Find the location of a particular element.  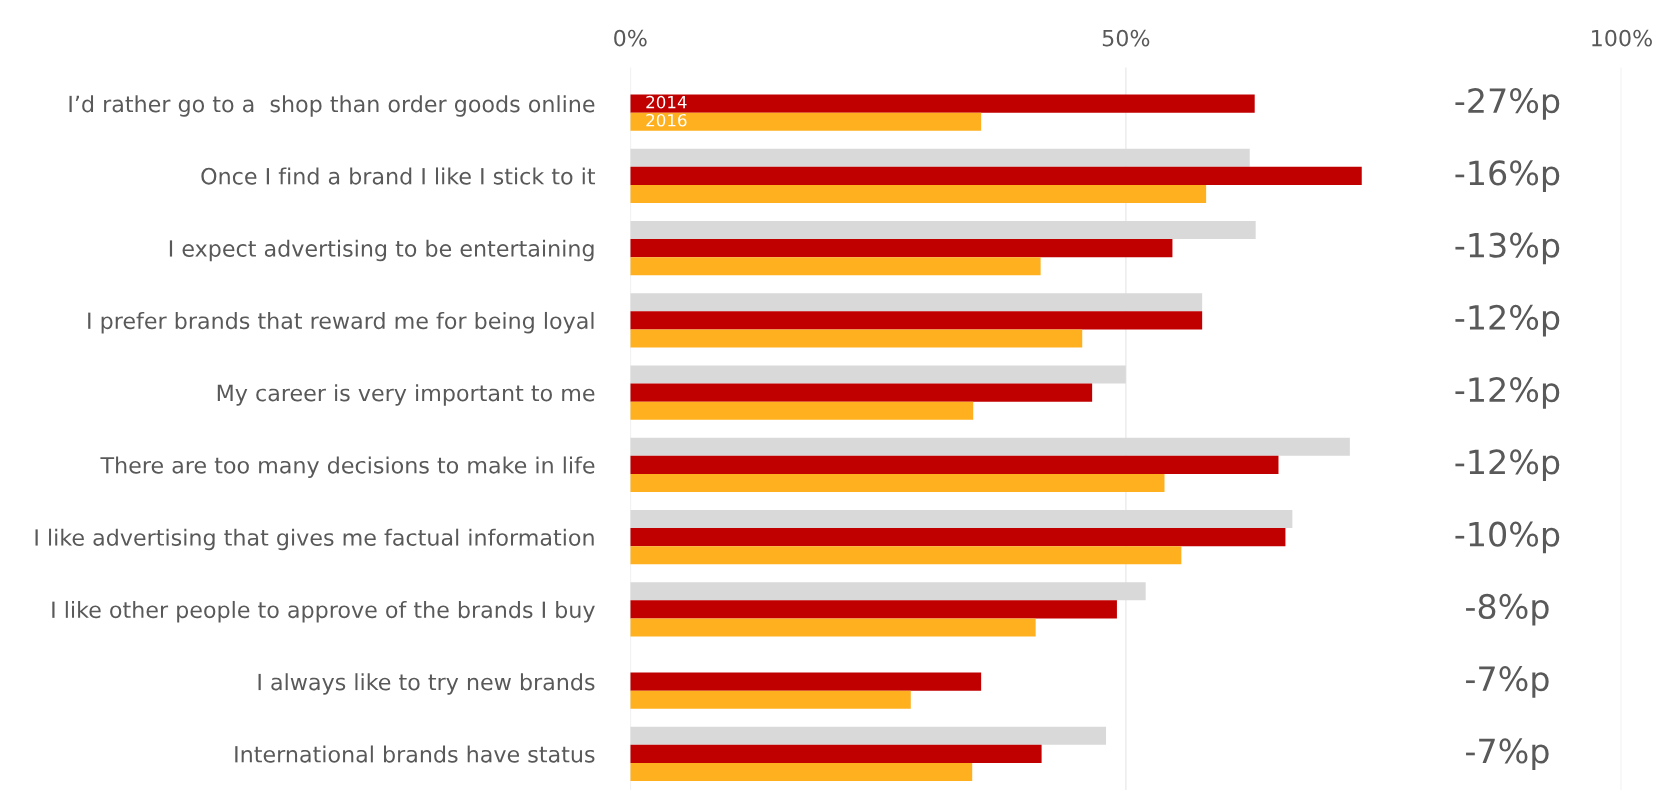

y-tick-label: International brands have status is located at coordinates (415, 754).